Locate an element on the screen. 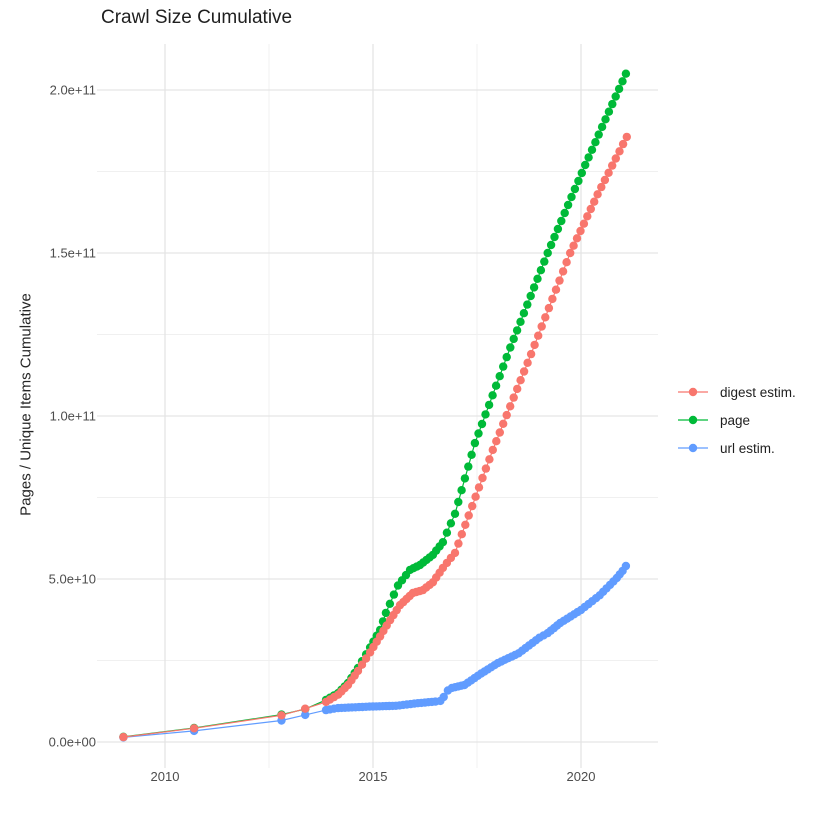  legend-label: page is located at coordinates (735, 420).